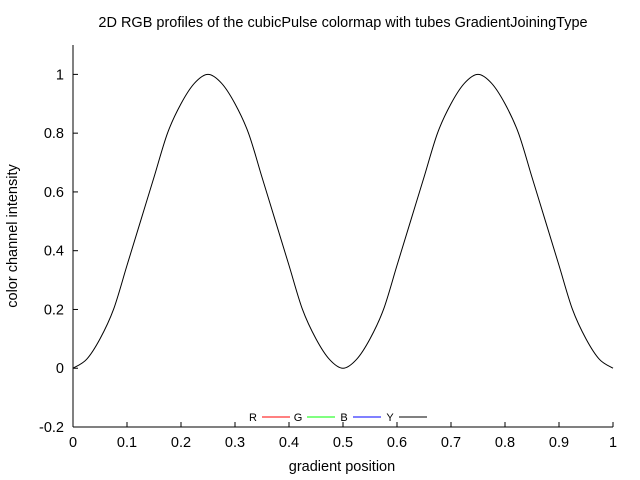 The height and width of the screenshot is (480, 640). I want to click on legend-label-y: Y, so click(390, 418).